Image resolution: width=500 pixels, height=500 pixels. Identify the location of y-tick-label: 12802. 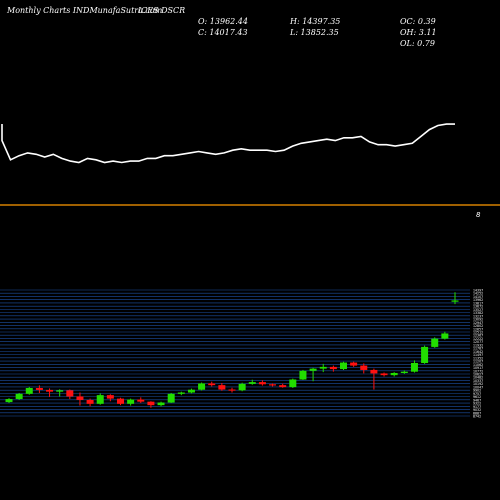
(478, 326).